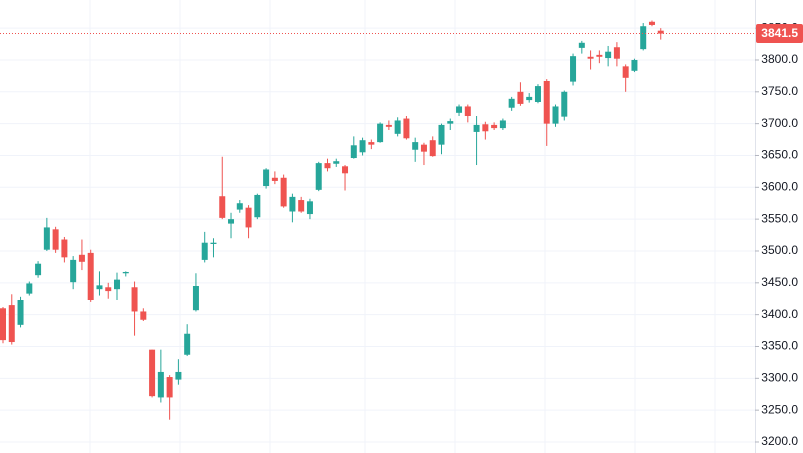  Describe the element at coordinates (779, 59) in the screenshot. I see `y-tick-label: 3800.0` at that location.